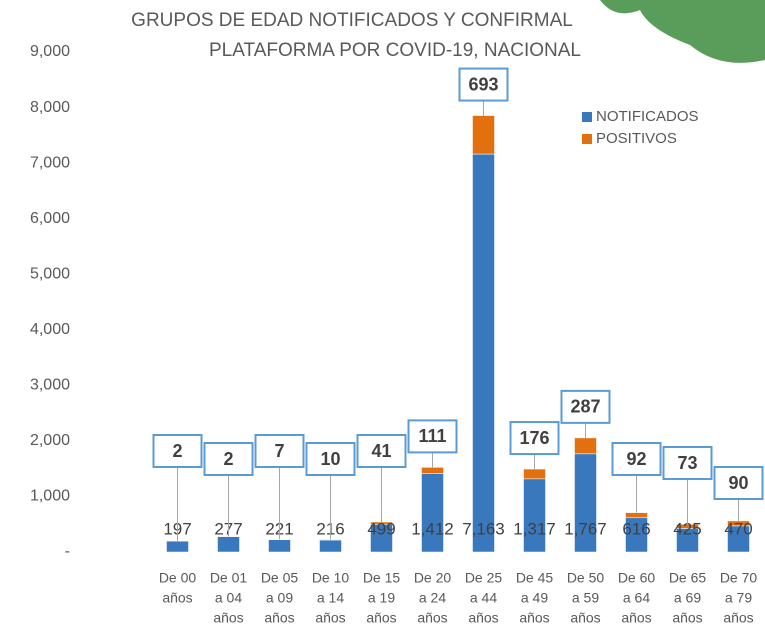  What do you see at coordinates (647, 116) in the screenshot?
I see `legend-label: NOTIFICADOS` at bounding box center [647, 116].